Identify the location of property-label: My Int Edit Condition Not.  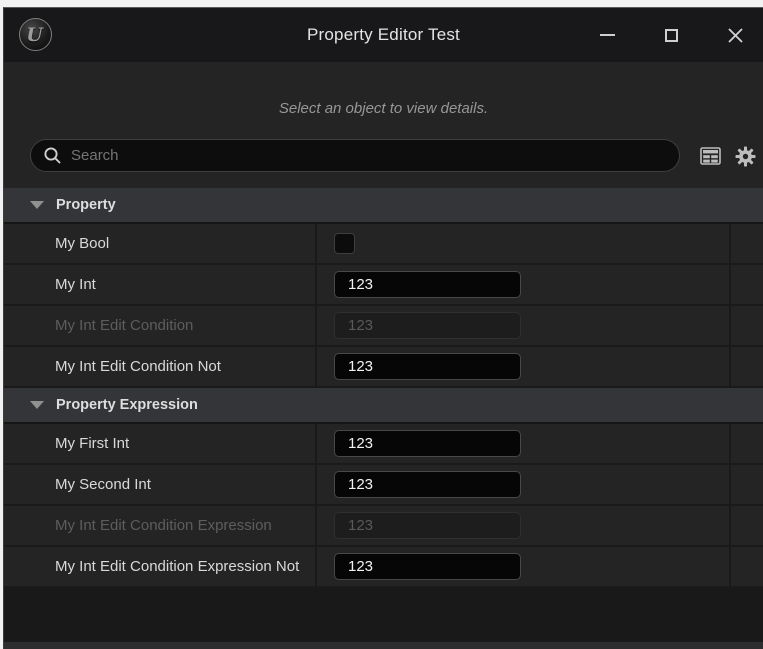
(138, 366).